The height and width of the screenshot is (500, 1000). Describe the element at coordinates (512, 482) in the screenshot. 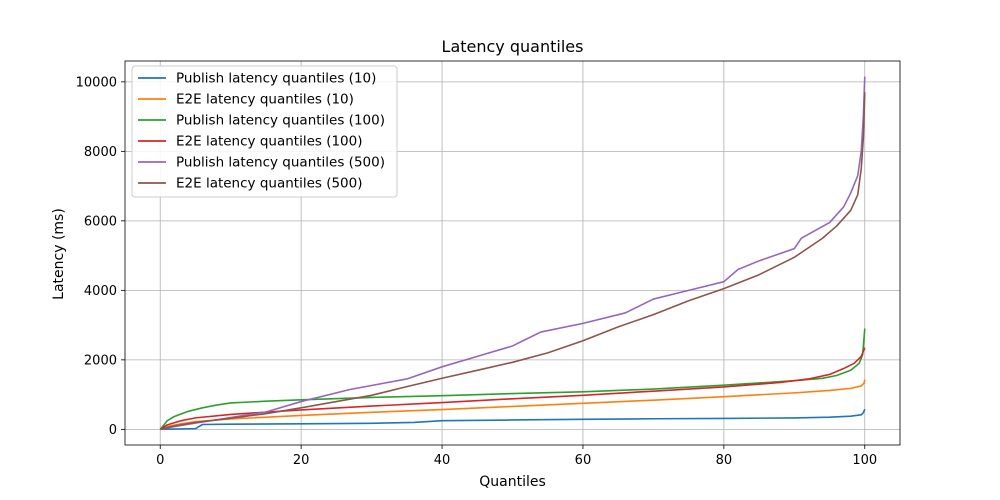

I see `x-axis-title: Quantiles` at that location.